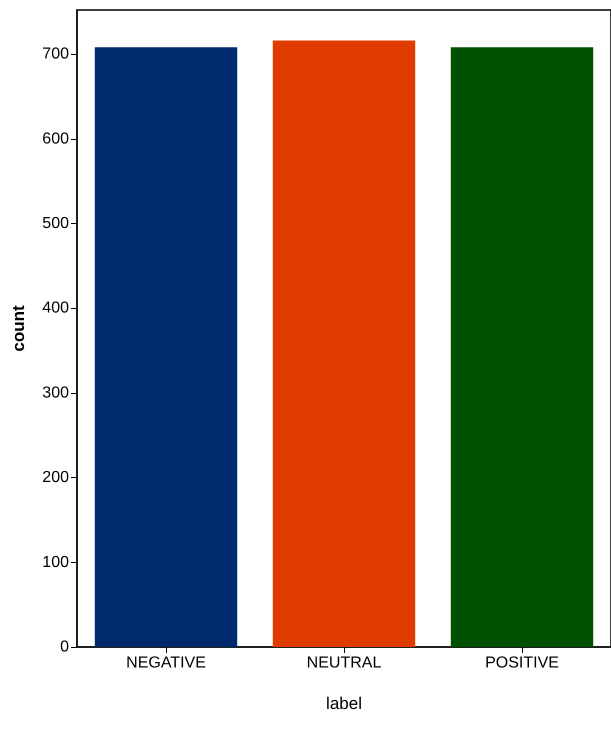 Image resolution: width=611 pixels, height=731 pixels. What do you see at coordinates (56, 562) in the screenshot?
I see `y-tick-label: 100` at bounding box center [56, 562].